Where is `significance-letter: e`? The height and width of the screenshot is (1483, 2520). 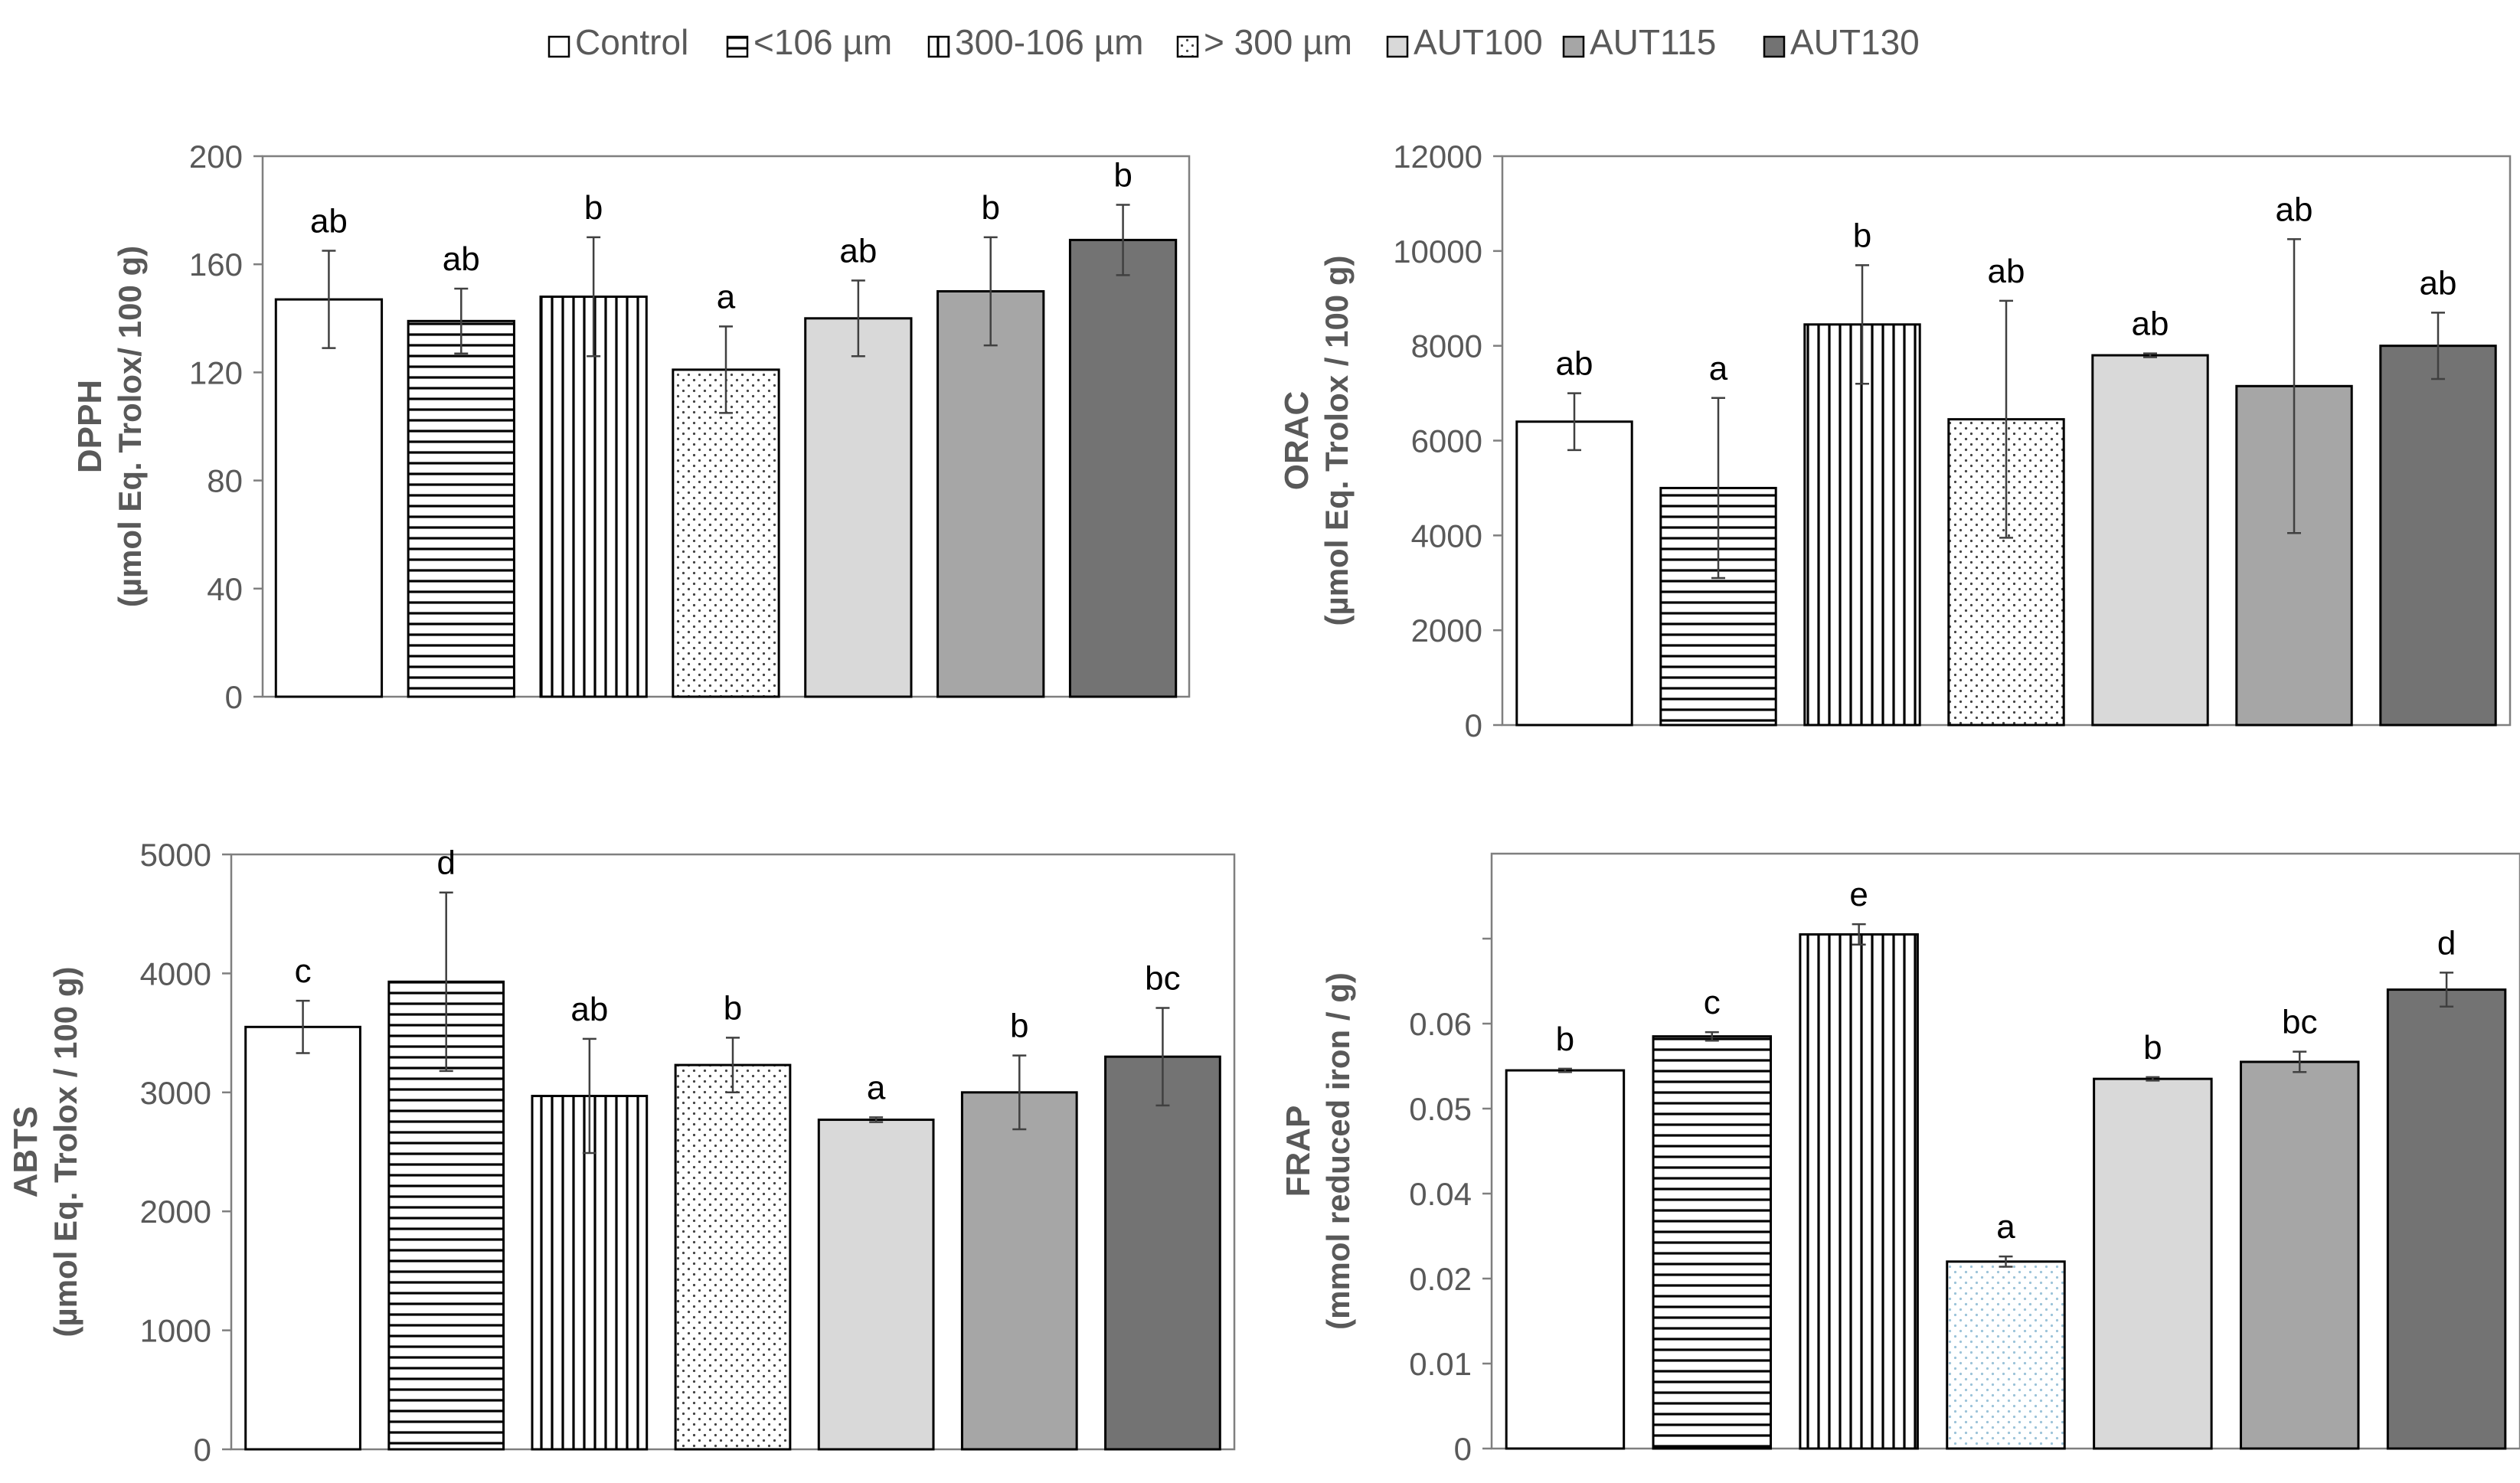 significance-letter: e is located at coordinates (1859, 894).